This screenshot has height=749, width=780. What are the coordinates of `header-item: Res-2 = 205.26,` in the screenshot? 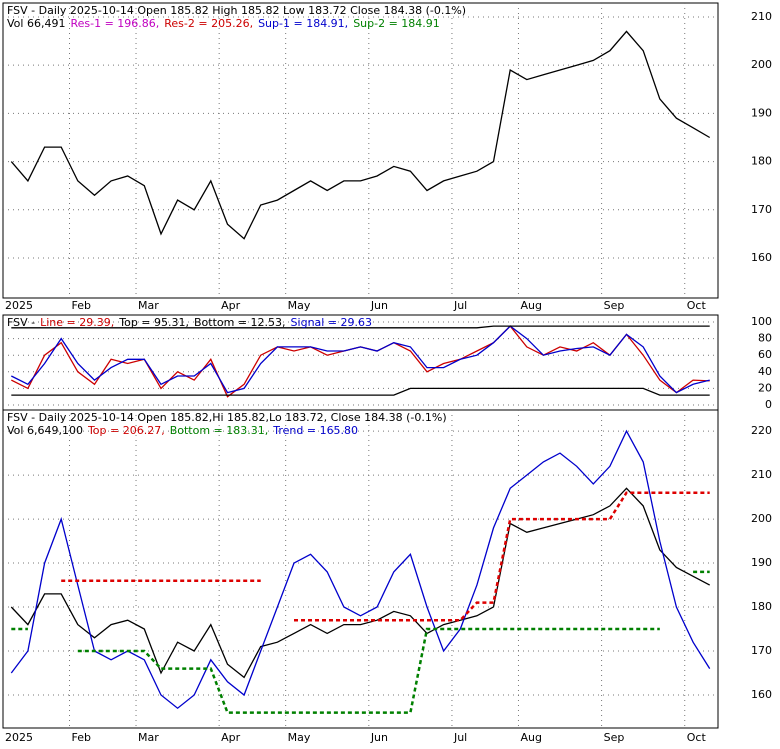 It's located at (208, 23).